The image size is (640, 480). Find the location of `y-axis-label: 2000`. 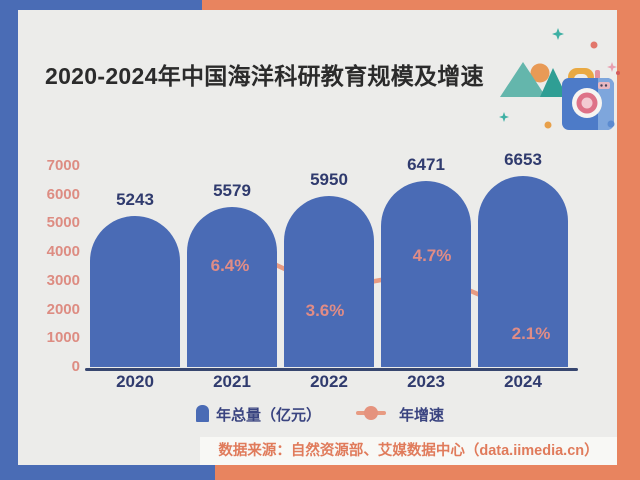

y-axis-label: 2000 is located at coordinates (63, 309).